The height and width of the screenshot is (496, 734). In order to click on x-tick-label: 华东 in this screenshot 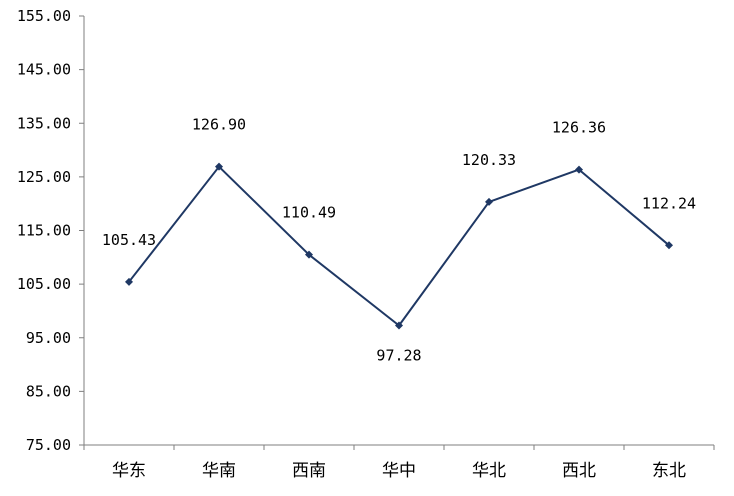, I will do `click(129, 471)`.